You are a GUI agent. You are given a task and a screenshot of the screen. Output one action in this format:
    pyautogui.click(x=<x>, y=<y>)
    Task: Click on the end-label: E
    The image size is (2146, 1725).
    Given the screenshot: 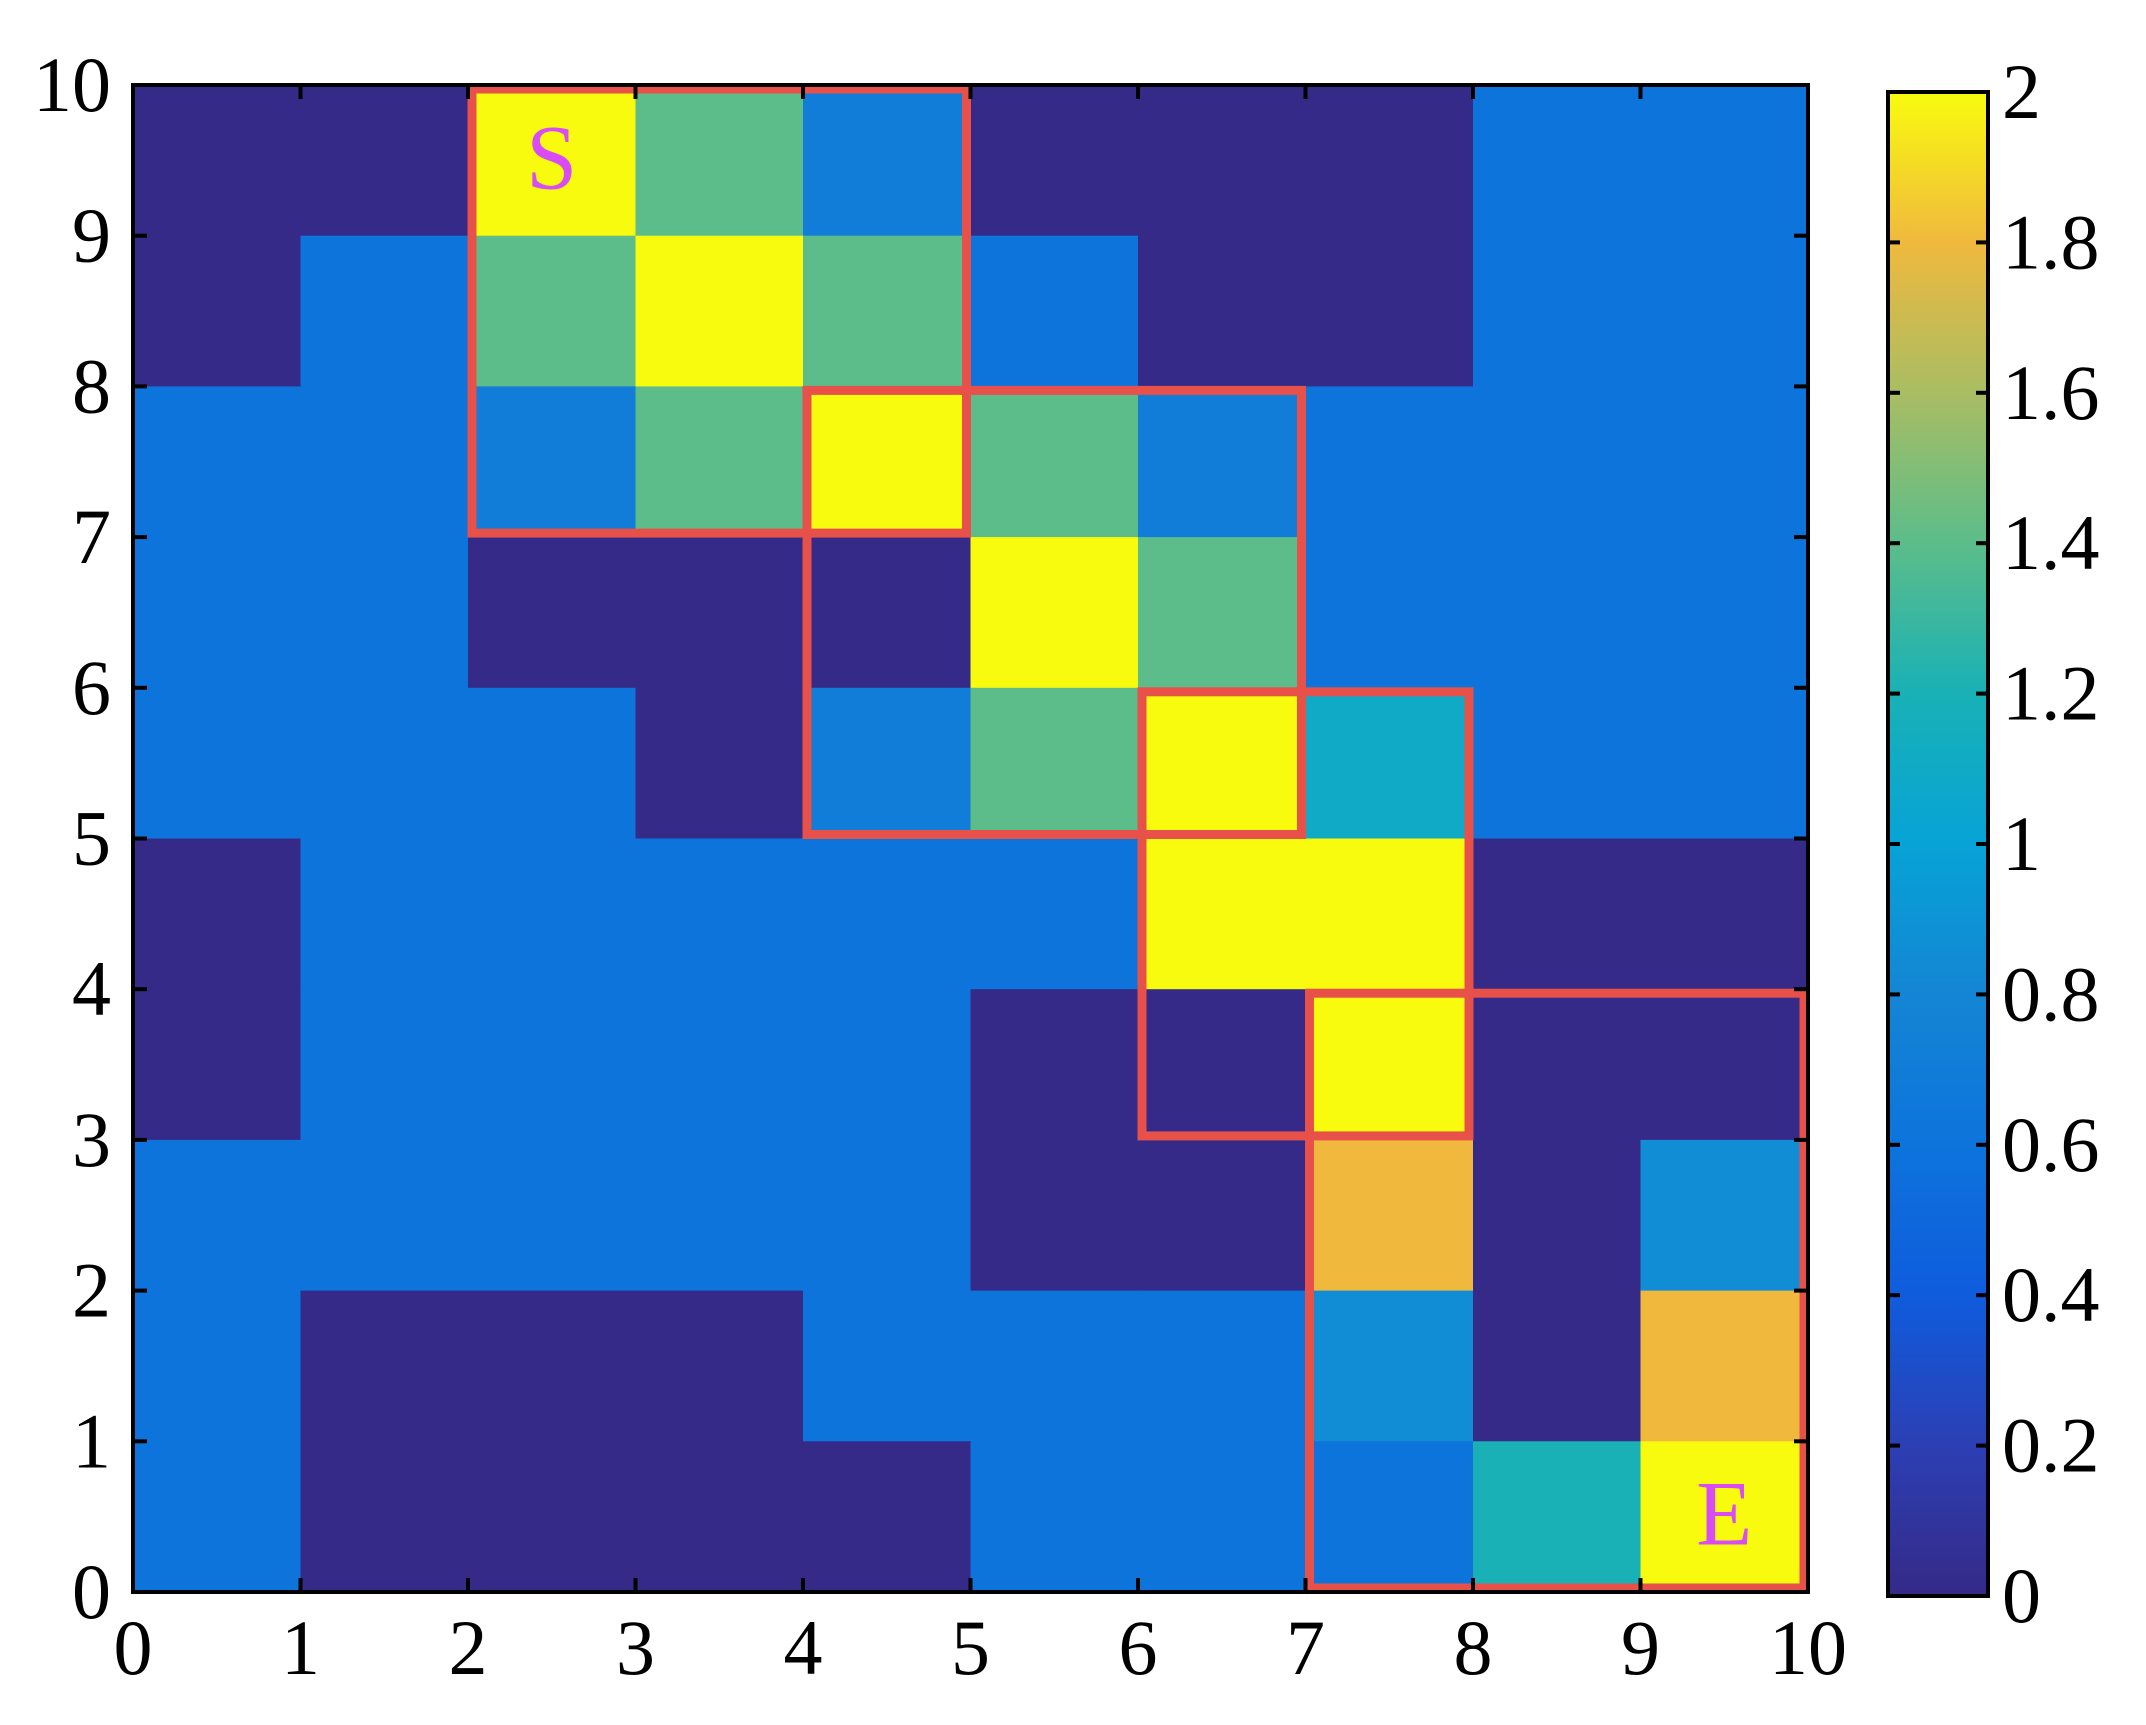 What is the action you would take?
    pyautogui.click(x=1724, y=1514)
    